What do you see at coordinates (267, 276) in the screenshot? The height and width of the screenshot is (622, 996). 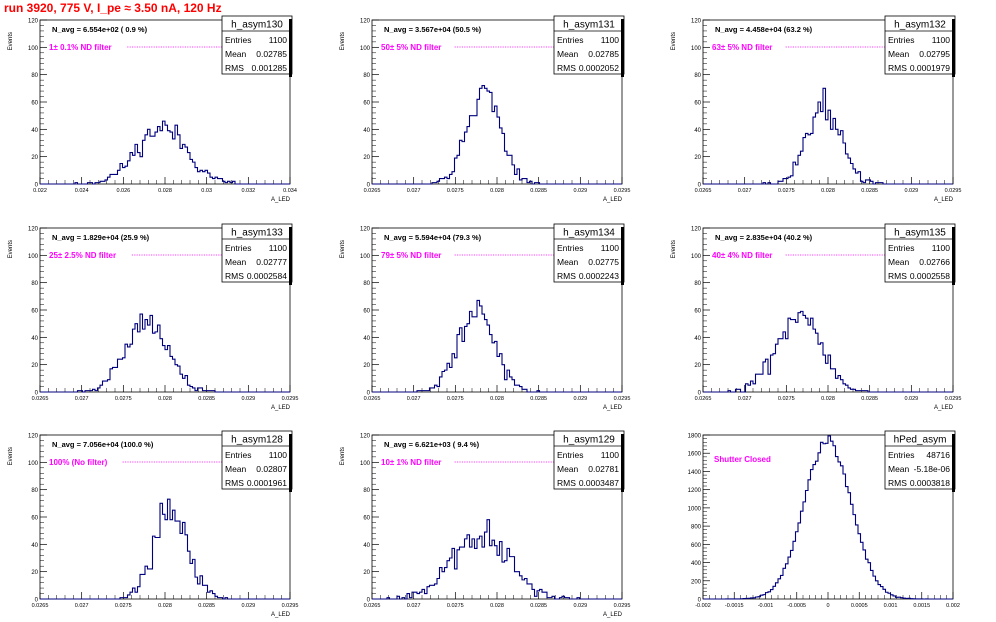 I see `stats-rms-value: 0.0002584` at bounding box center [267, 276].